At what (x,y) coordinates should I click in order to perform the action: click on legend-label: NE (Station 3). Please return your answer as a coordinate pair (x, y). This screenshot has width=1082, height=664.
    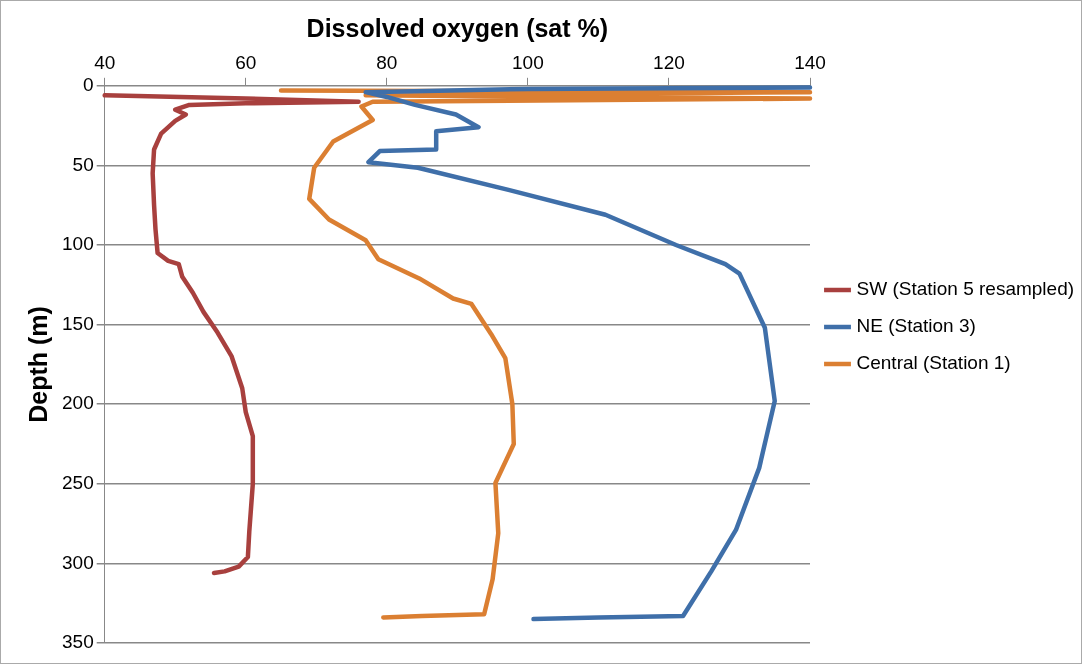
    Looking at the image, I should click on (916, 326).